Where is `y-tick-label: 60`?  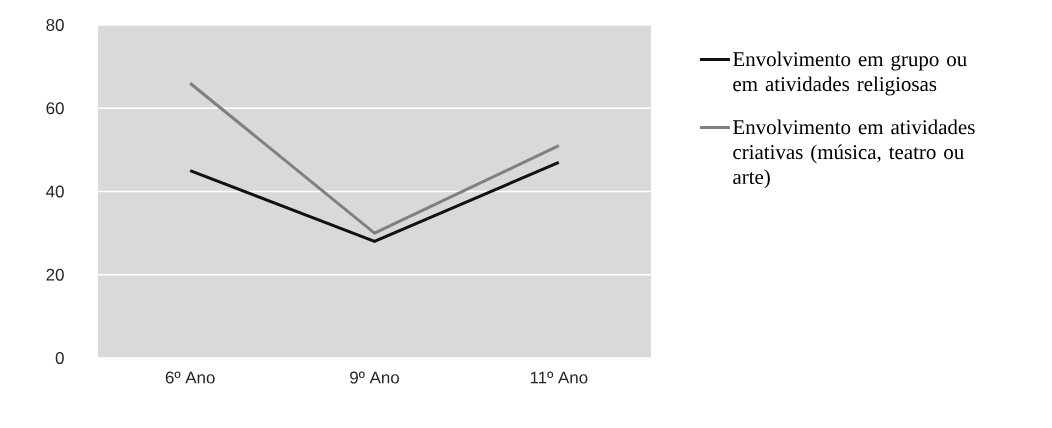
y-tick-label: 60 is located at coordinates (55, 108).